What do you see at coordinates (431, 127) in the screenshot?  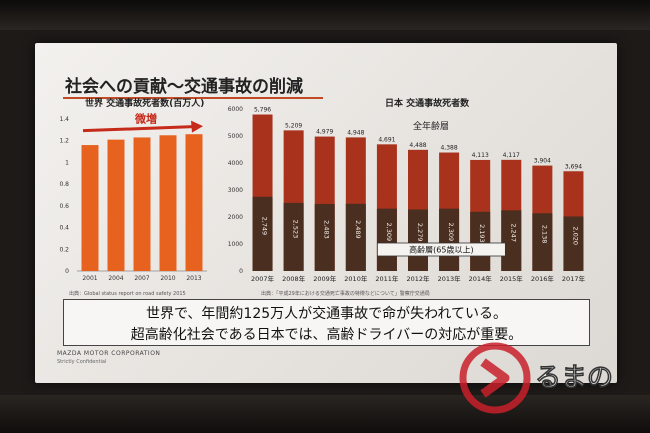 I see `all-ages-label: 全年齢層` at bounding box center [431, 127].